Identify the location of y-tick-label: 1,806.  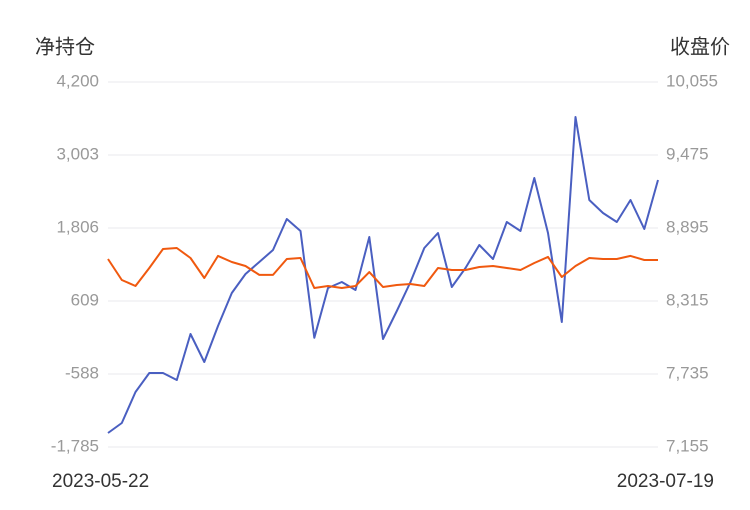
(77, 226).